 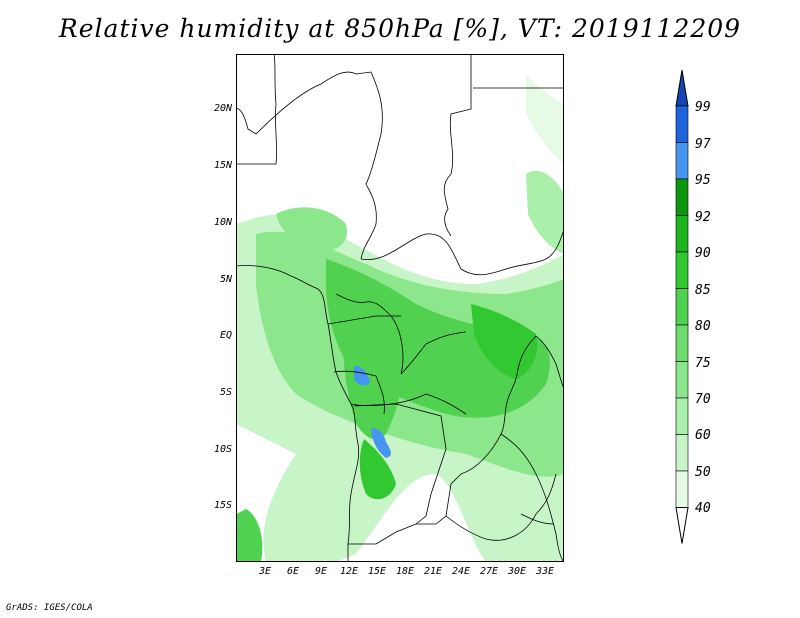 What do you see at coordinates (225, 279) in the screenshot?
I see `lat-label: 5N` at bounding box center [225, 279].